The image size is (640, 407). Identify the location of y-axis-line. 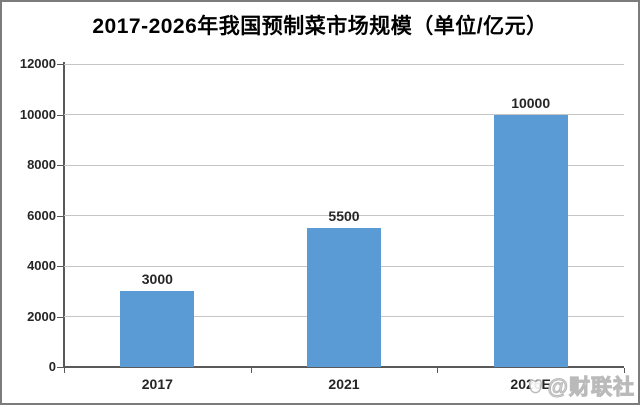
(64, 214).